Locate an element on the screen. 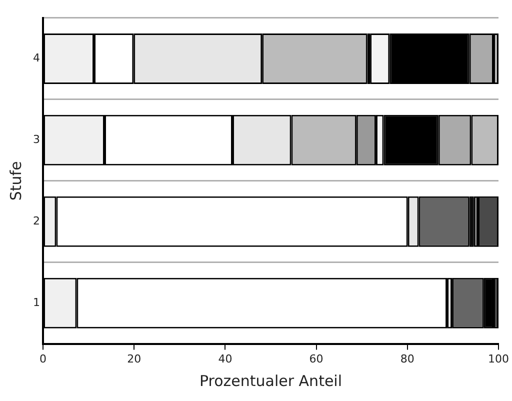 This screenshot has height=401, width=512. x-tick-label: 80 is located at coordinates (407, 359).